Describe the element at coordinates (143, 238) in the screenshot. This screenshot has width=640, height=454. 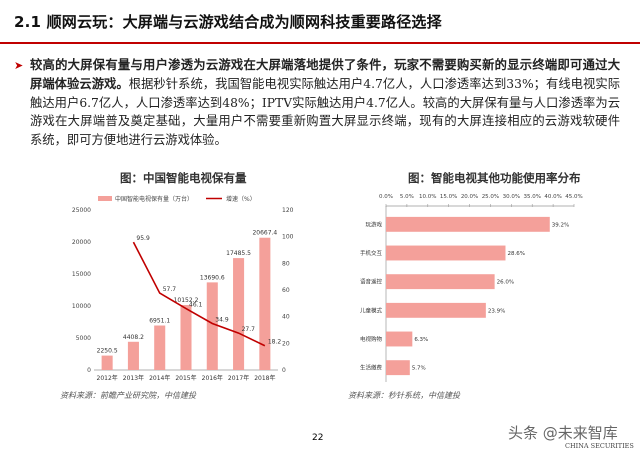
I see `growth-value-label: 95.9` at that location.